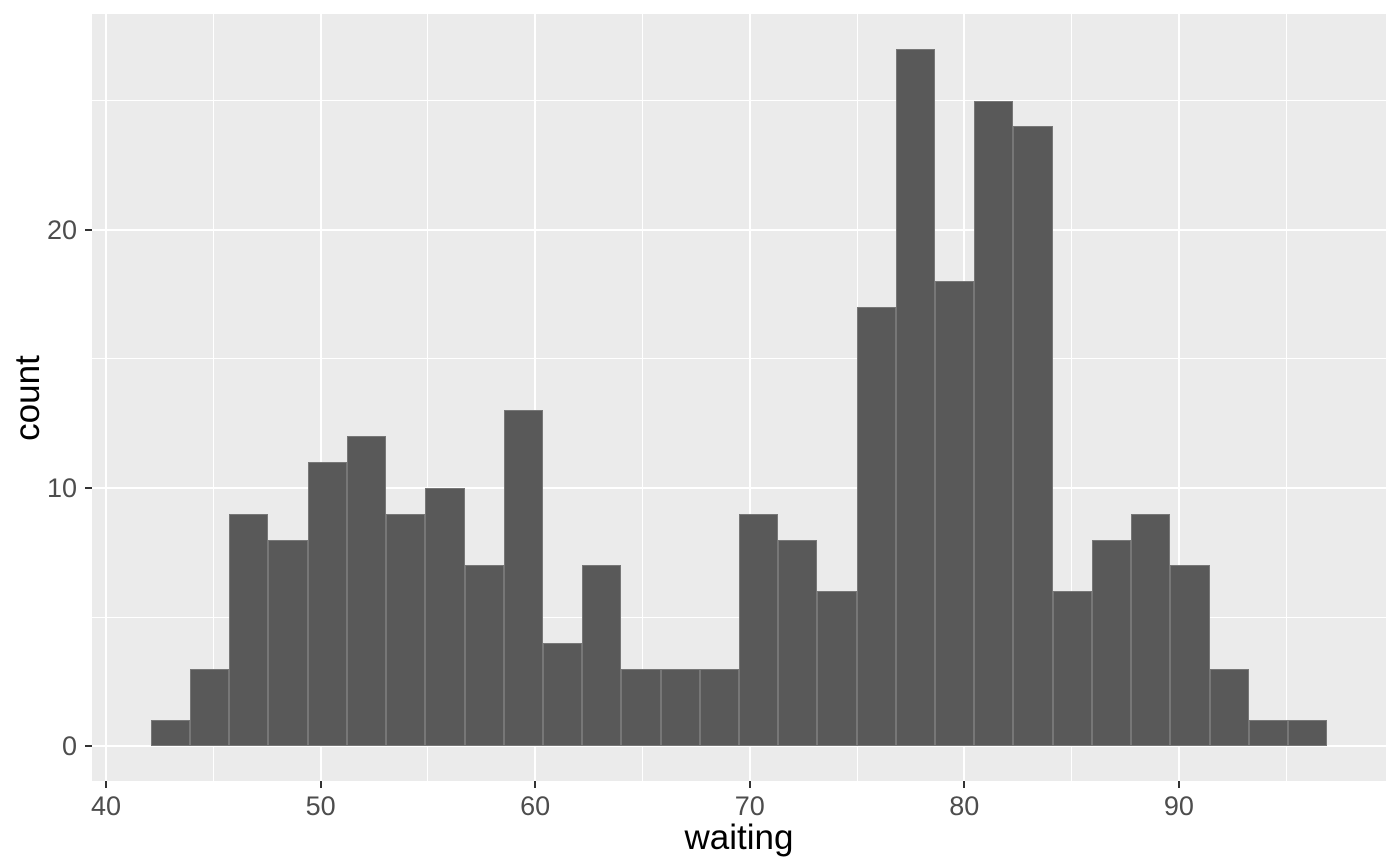 This screenshot has width=1400, height=866. What do you see at coordinates (61, 229) in the screenshot?
I see `y-tick-label: 20` at bounding box center [61, 229].